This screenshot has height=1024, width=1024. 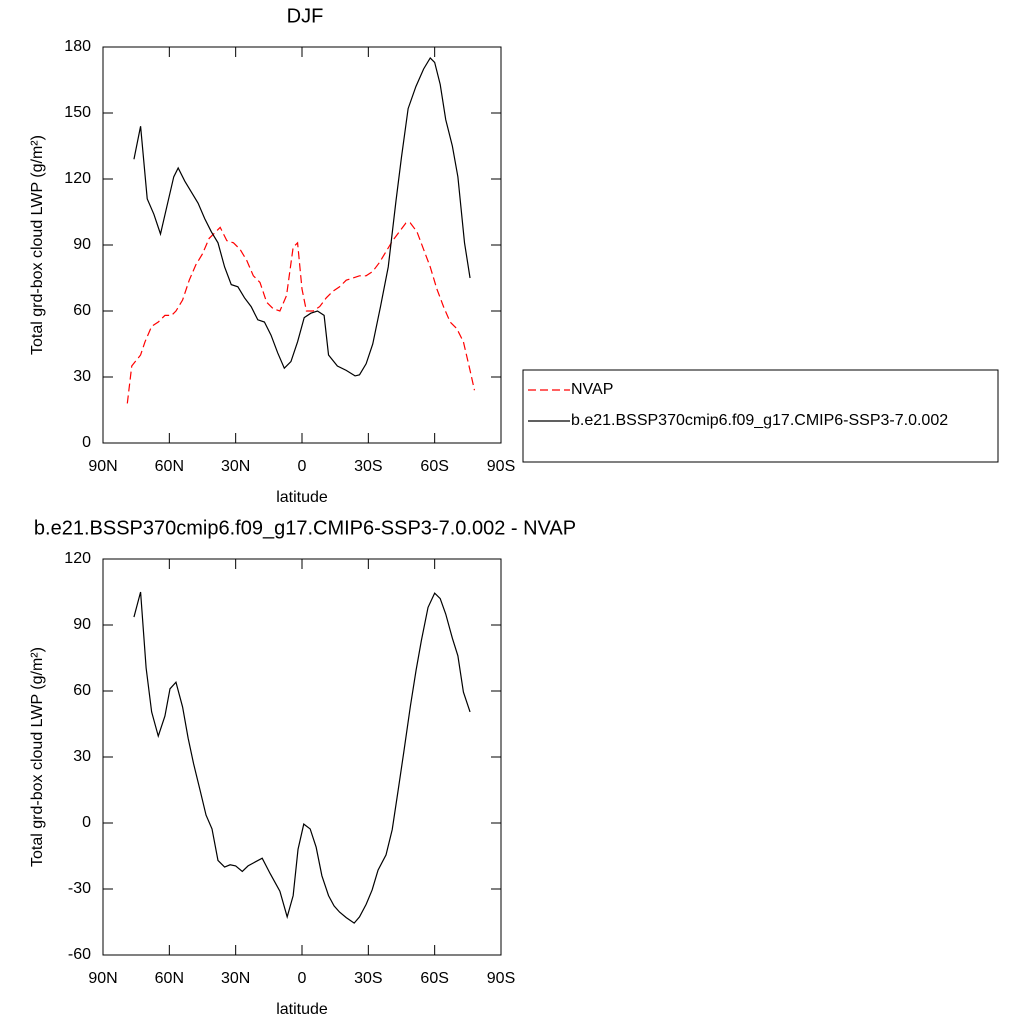 I want to click on chart-title: DJF, so click(x=305, y=16).